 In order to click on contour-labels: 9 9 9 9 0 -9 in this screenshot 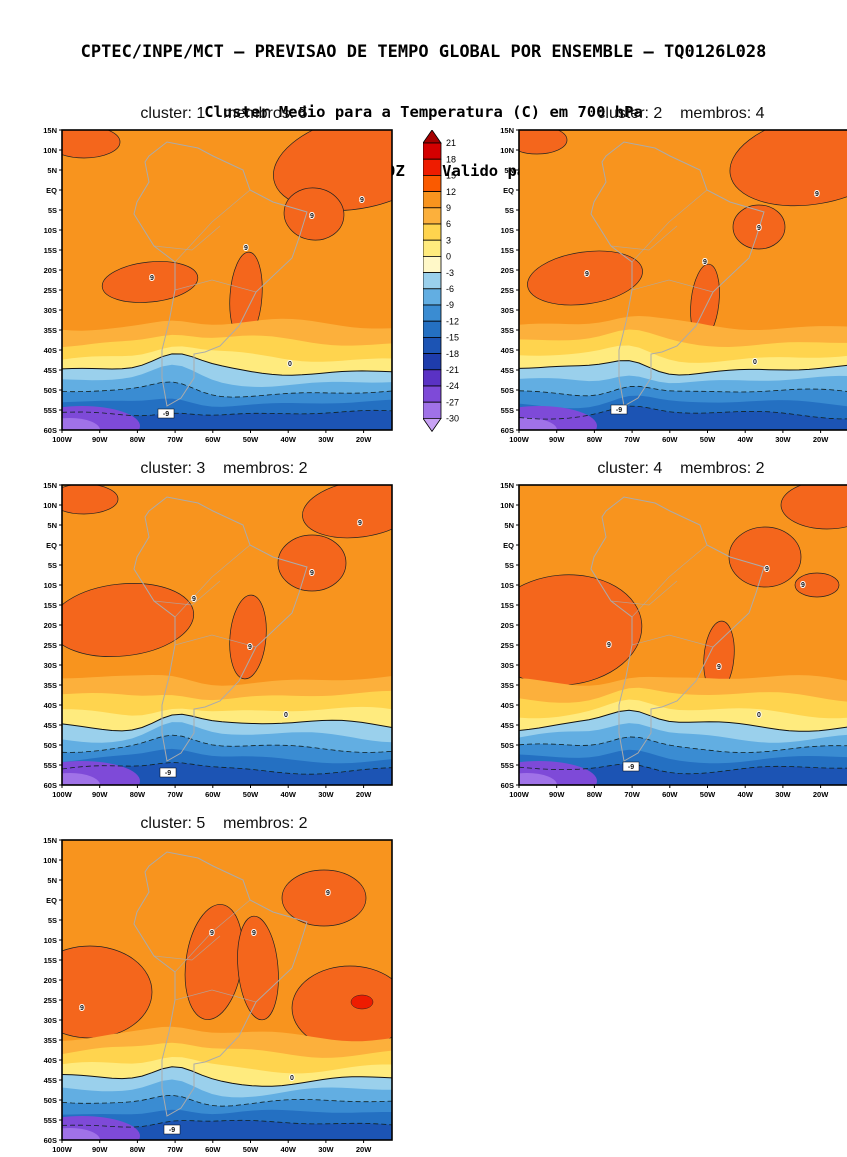, I will do `click(706, 668)`.